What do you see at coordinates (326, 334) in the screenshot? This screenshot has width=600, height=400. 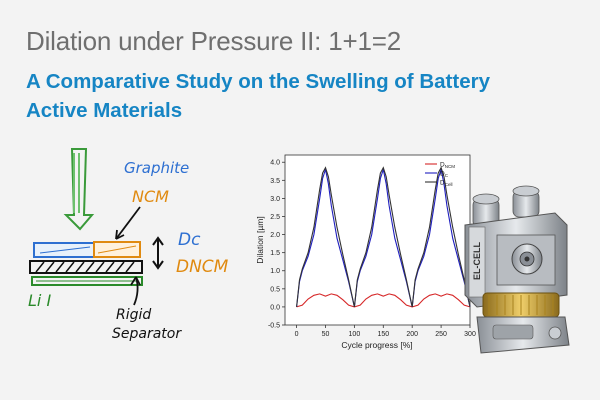 I see `x-tick-label: 50` at bounding box center [326, 334].